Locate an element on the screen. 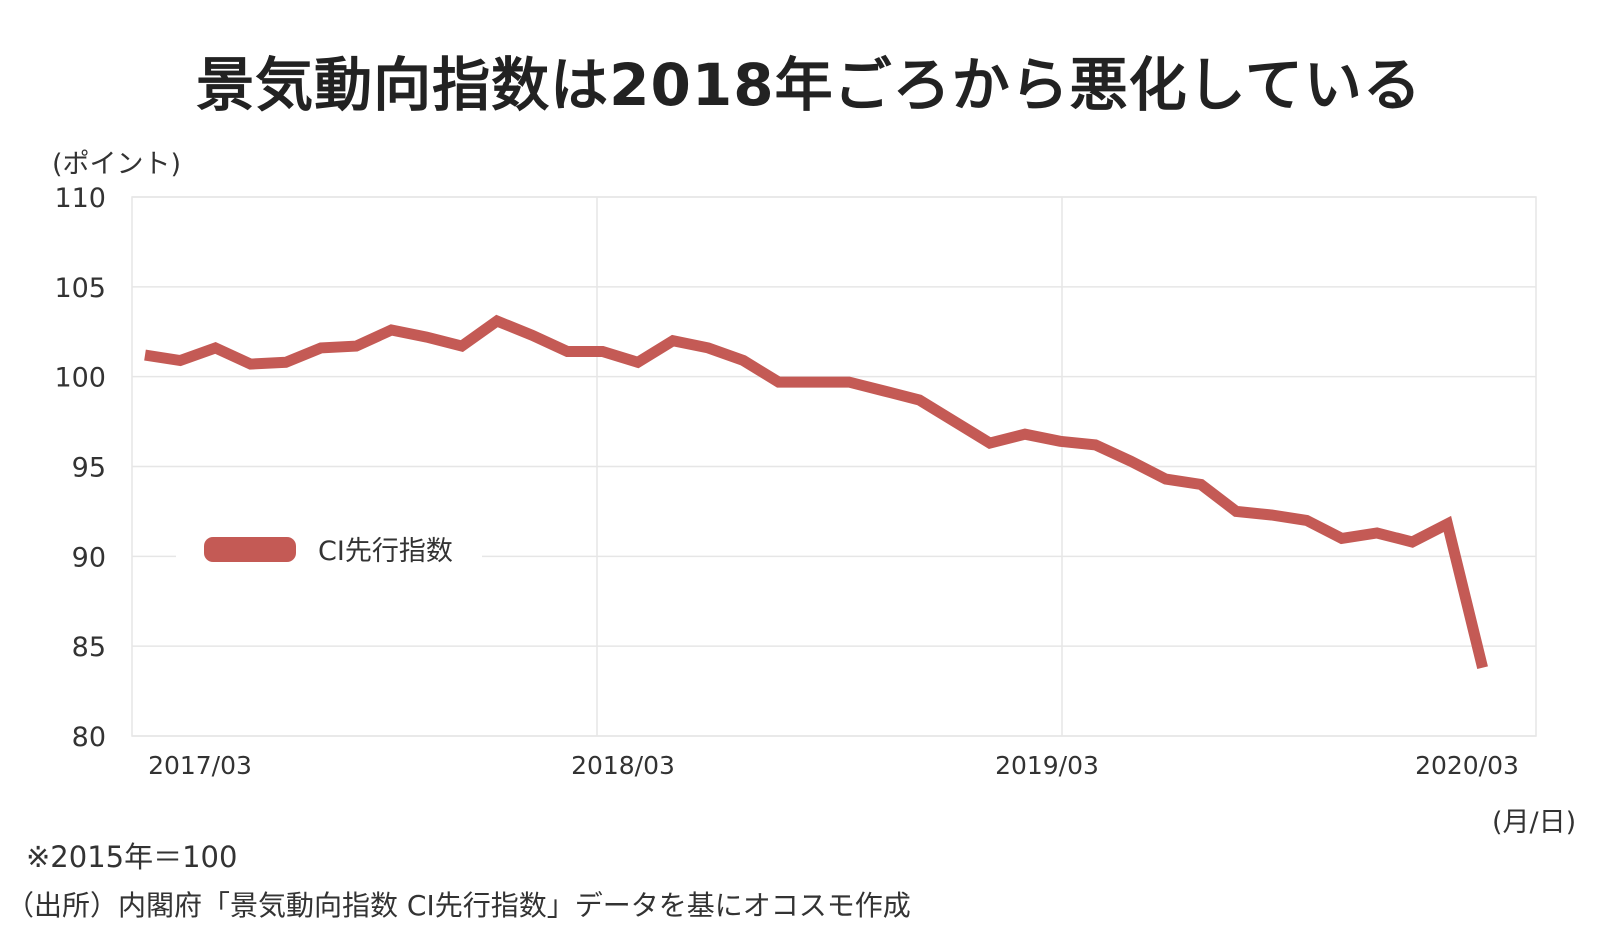 The width and height of the screenshot is (1618, 933). y-tick-label: 85 is located at coordinates (89, 647).